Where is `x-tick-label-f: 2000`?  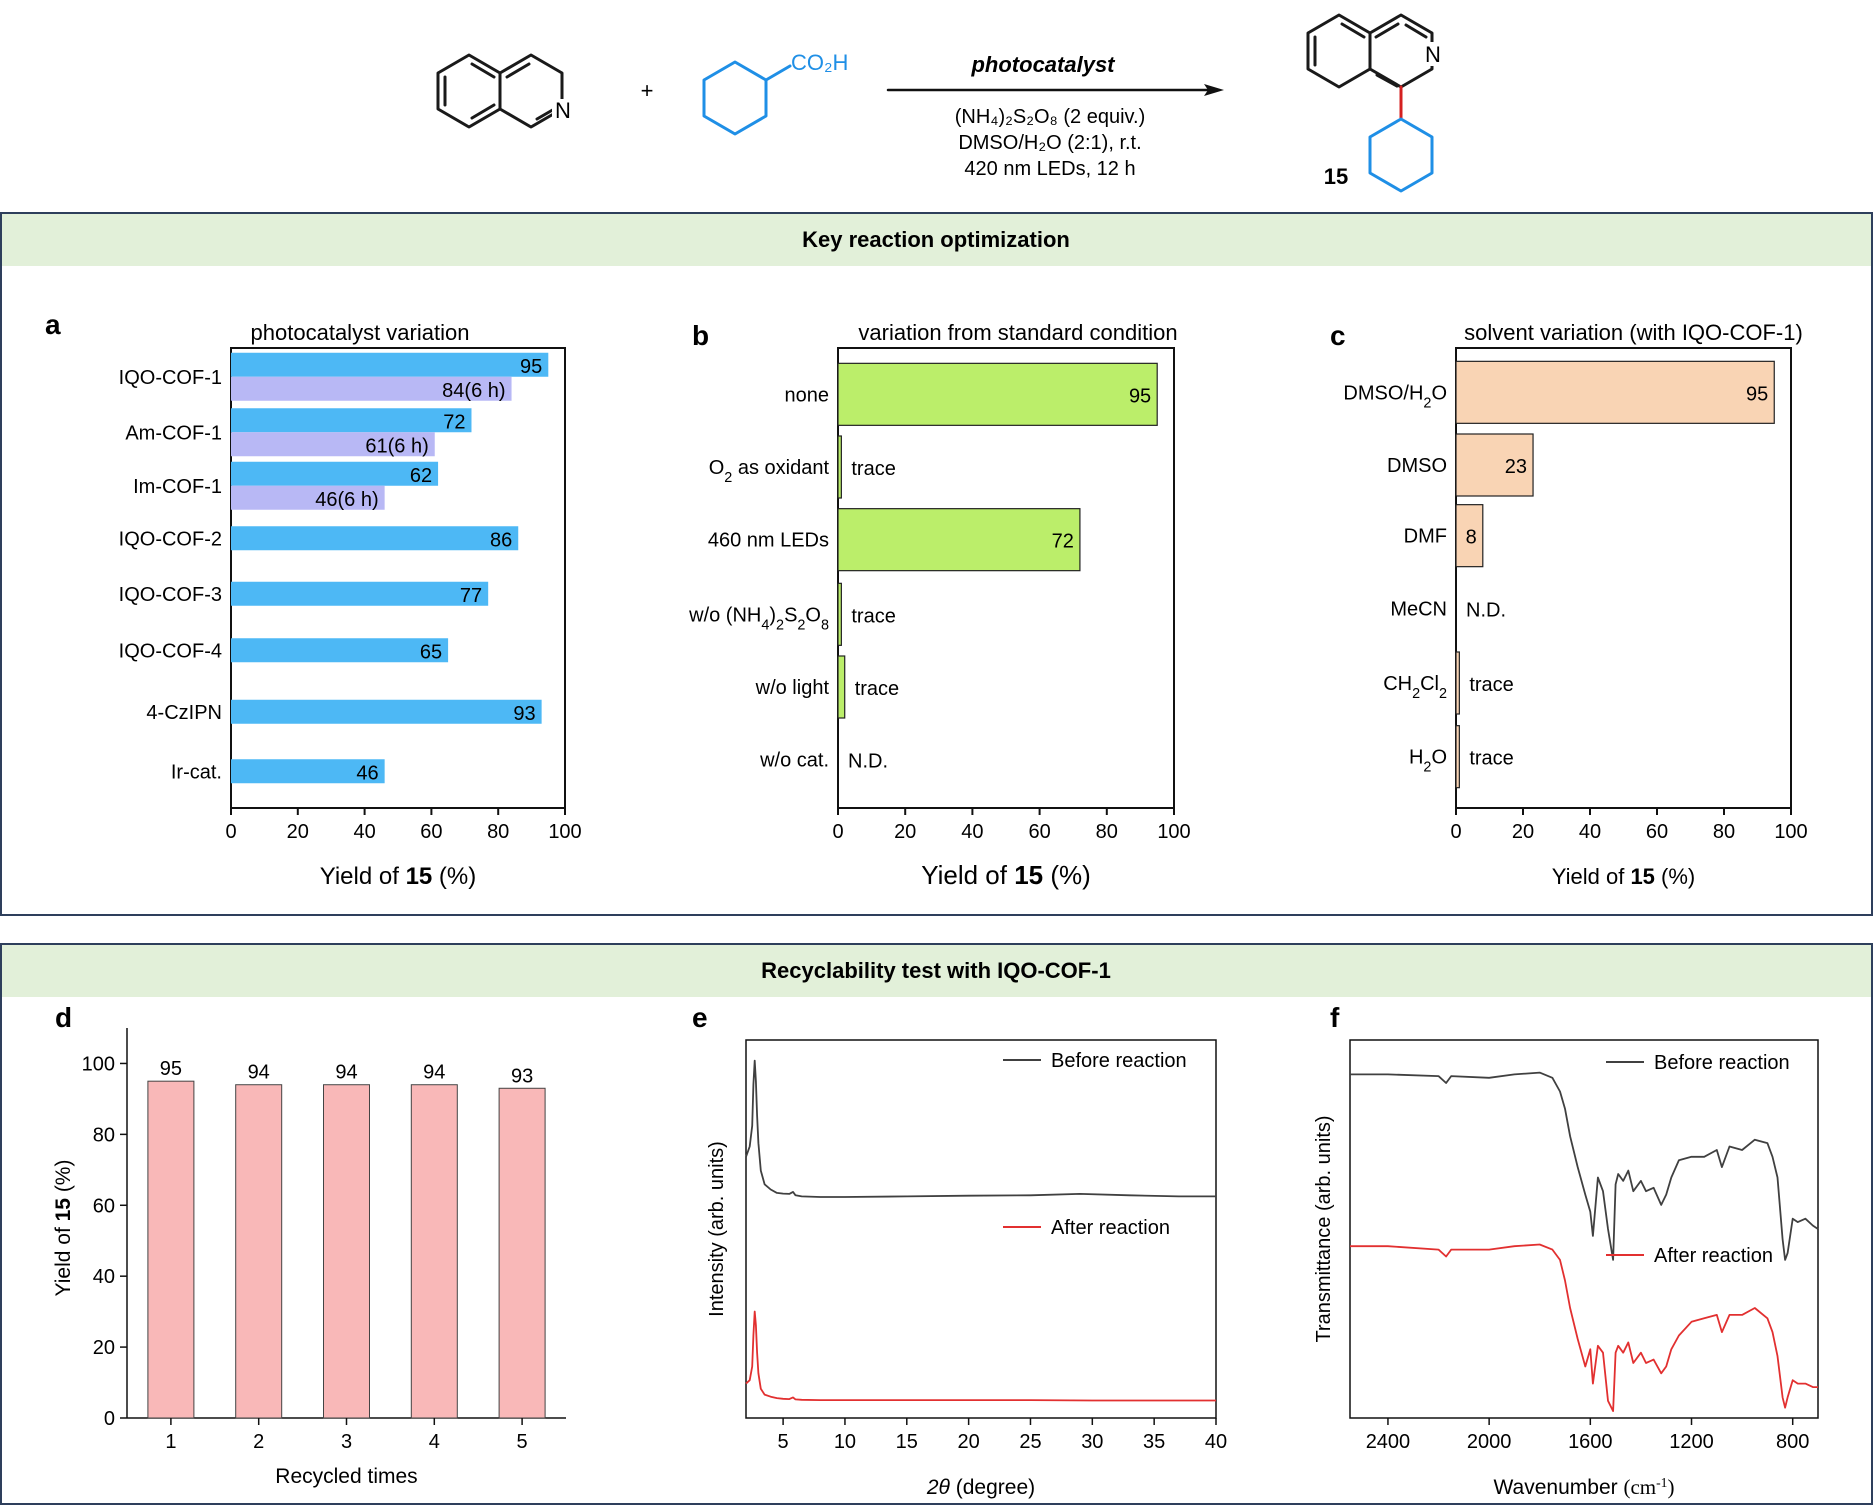
x-tick-label-f: 2000 is located at coordinates (1489, 1442).